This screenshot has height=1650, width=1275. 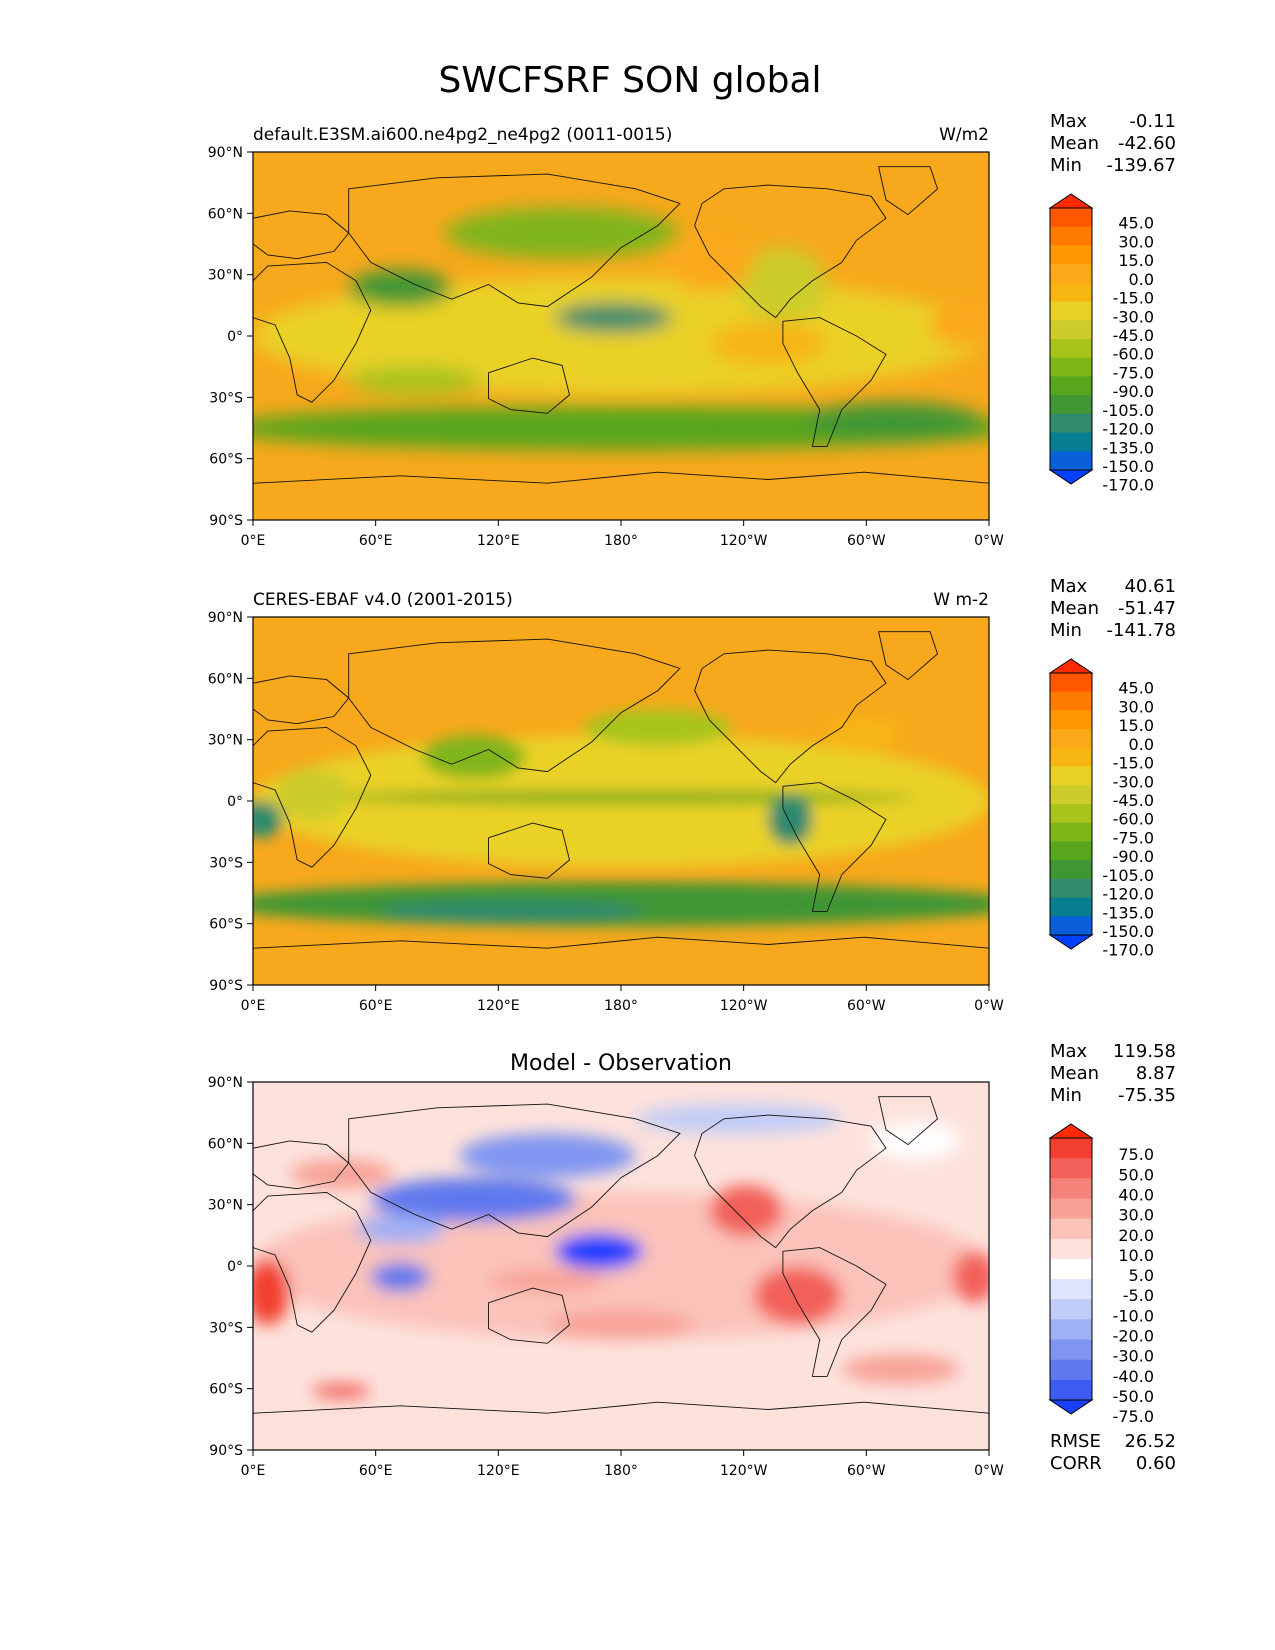 What do you see at coordinates (226, 460) in the screenshot?
I see `y-tick-label: 60°S` at bounding box center [226, 460].